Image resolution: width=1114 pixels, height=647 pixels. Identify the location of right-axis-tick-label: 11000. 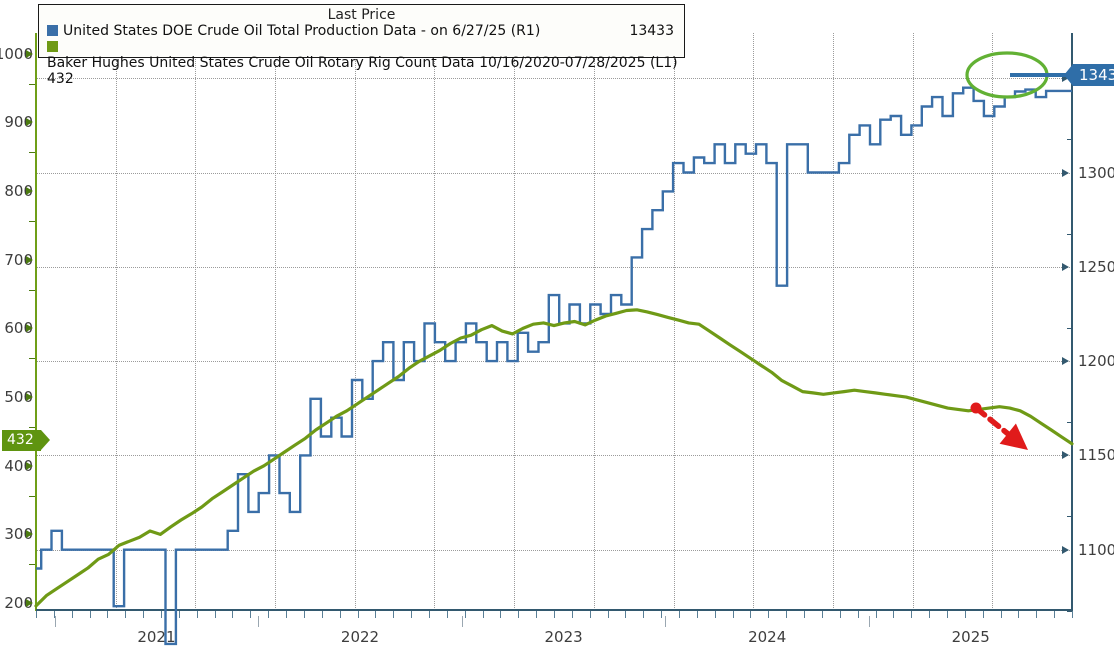
(1096, 549).